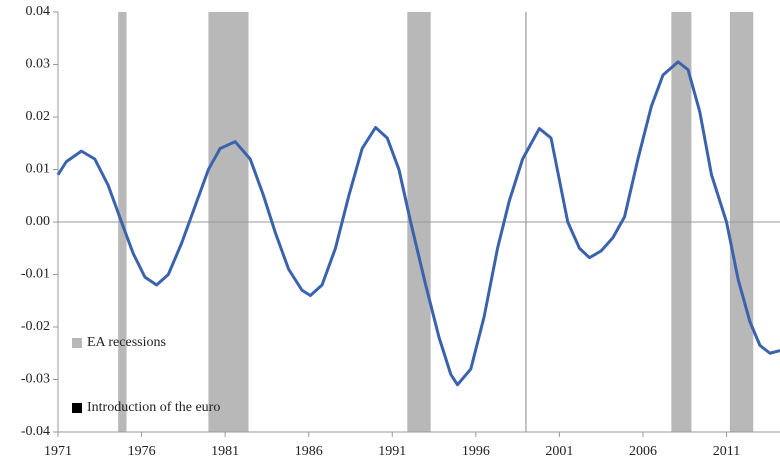 Image resolution: width=780 pixels, height=465 pixels. What do you see at coordinates (35, 379) in the screenshot?
I see `y-tick-label: -0.03` at bounding box center [35, 379].